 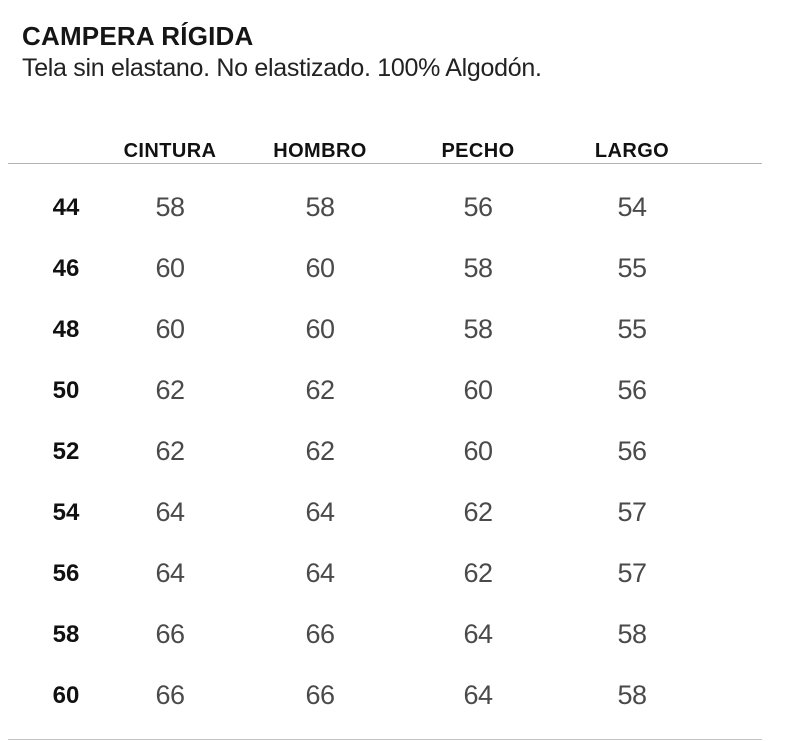 What do you see at coordinates (320, 151) in the screenshot?
I see `column-header-hombro: HOMBRO` at bounding box center [320, 151].